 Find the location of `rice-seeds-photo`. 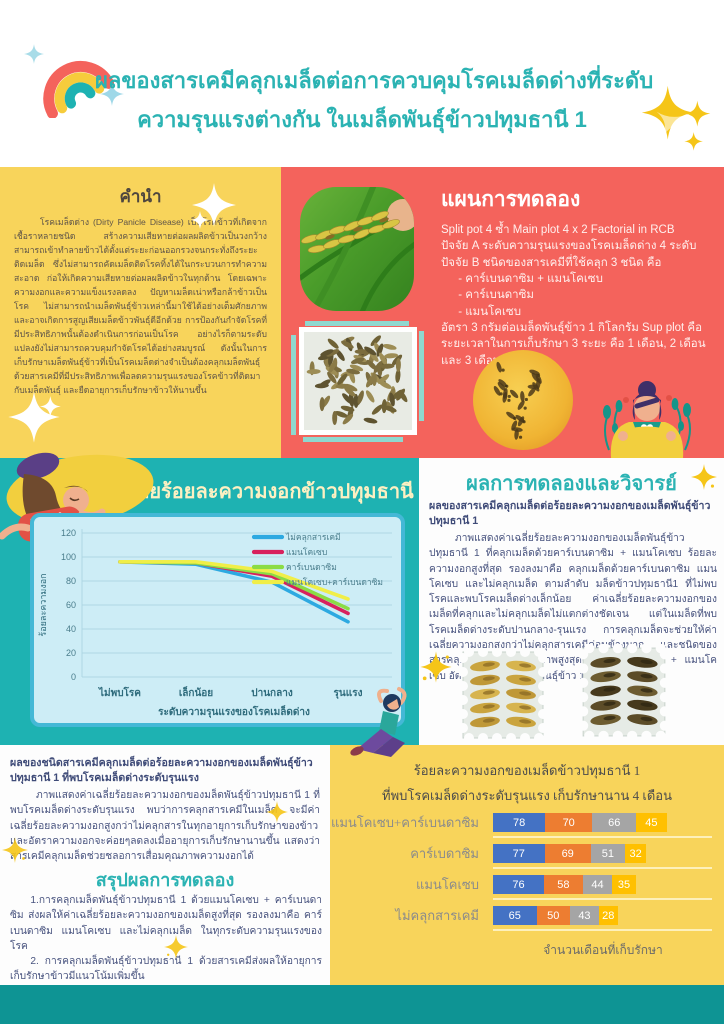

rice-seeds-photo is located at coordinates (357, 381).